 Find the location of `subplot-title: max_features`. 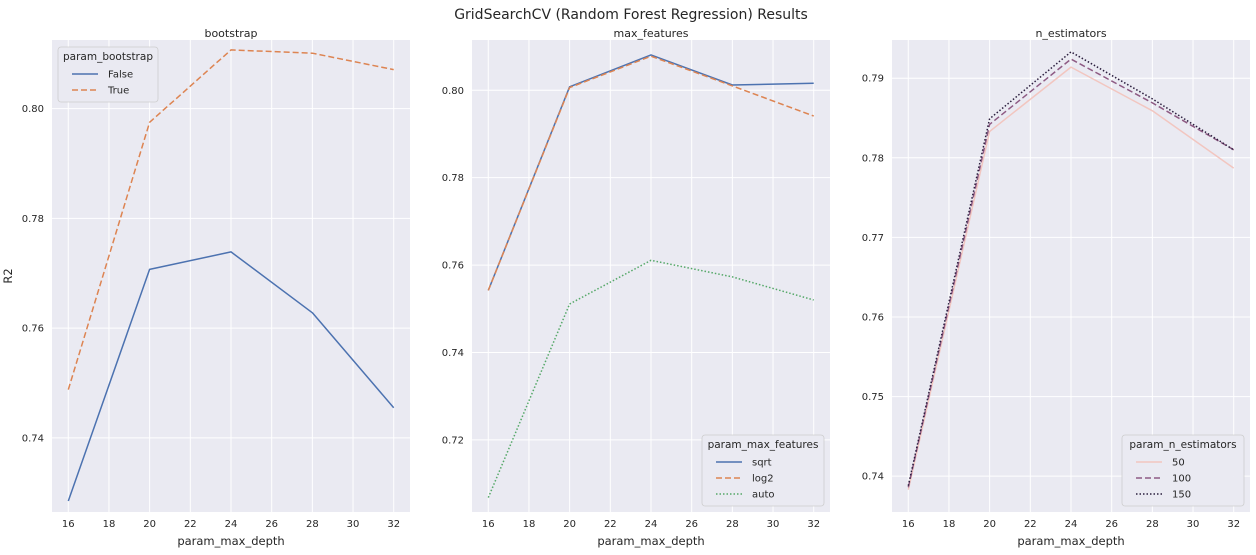

subplot-title: max_features is located at coordinates (651, 33).